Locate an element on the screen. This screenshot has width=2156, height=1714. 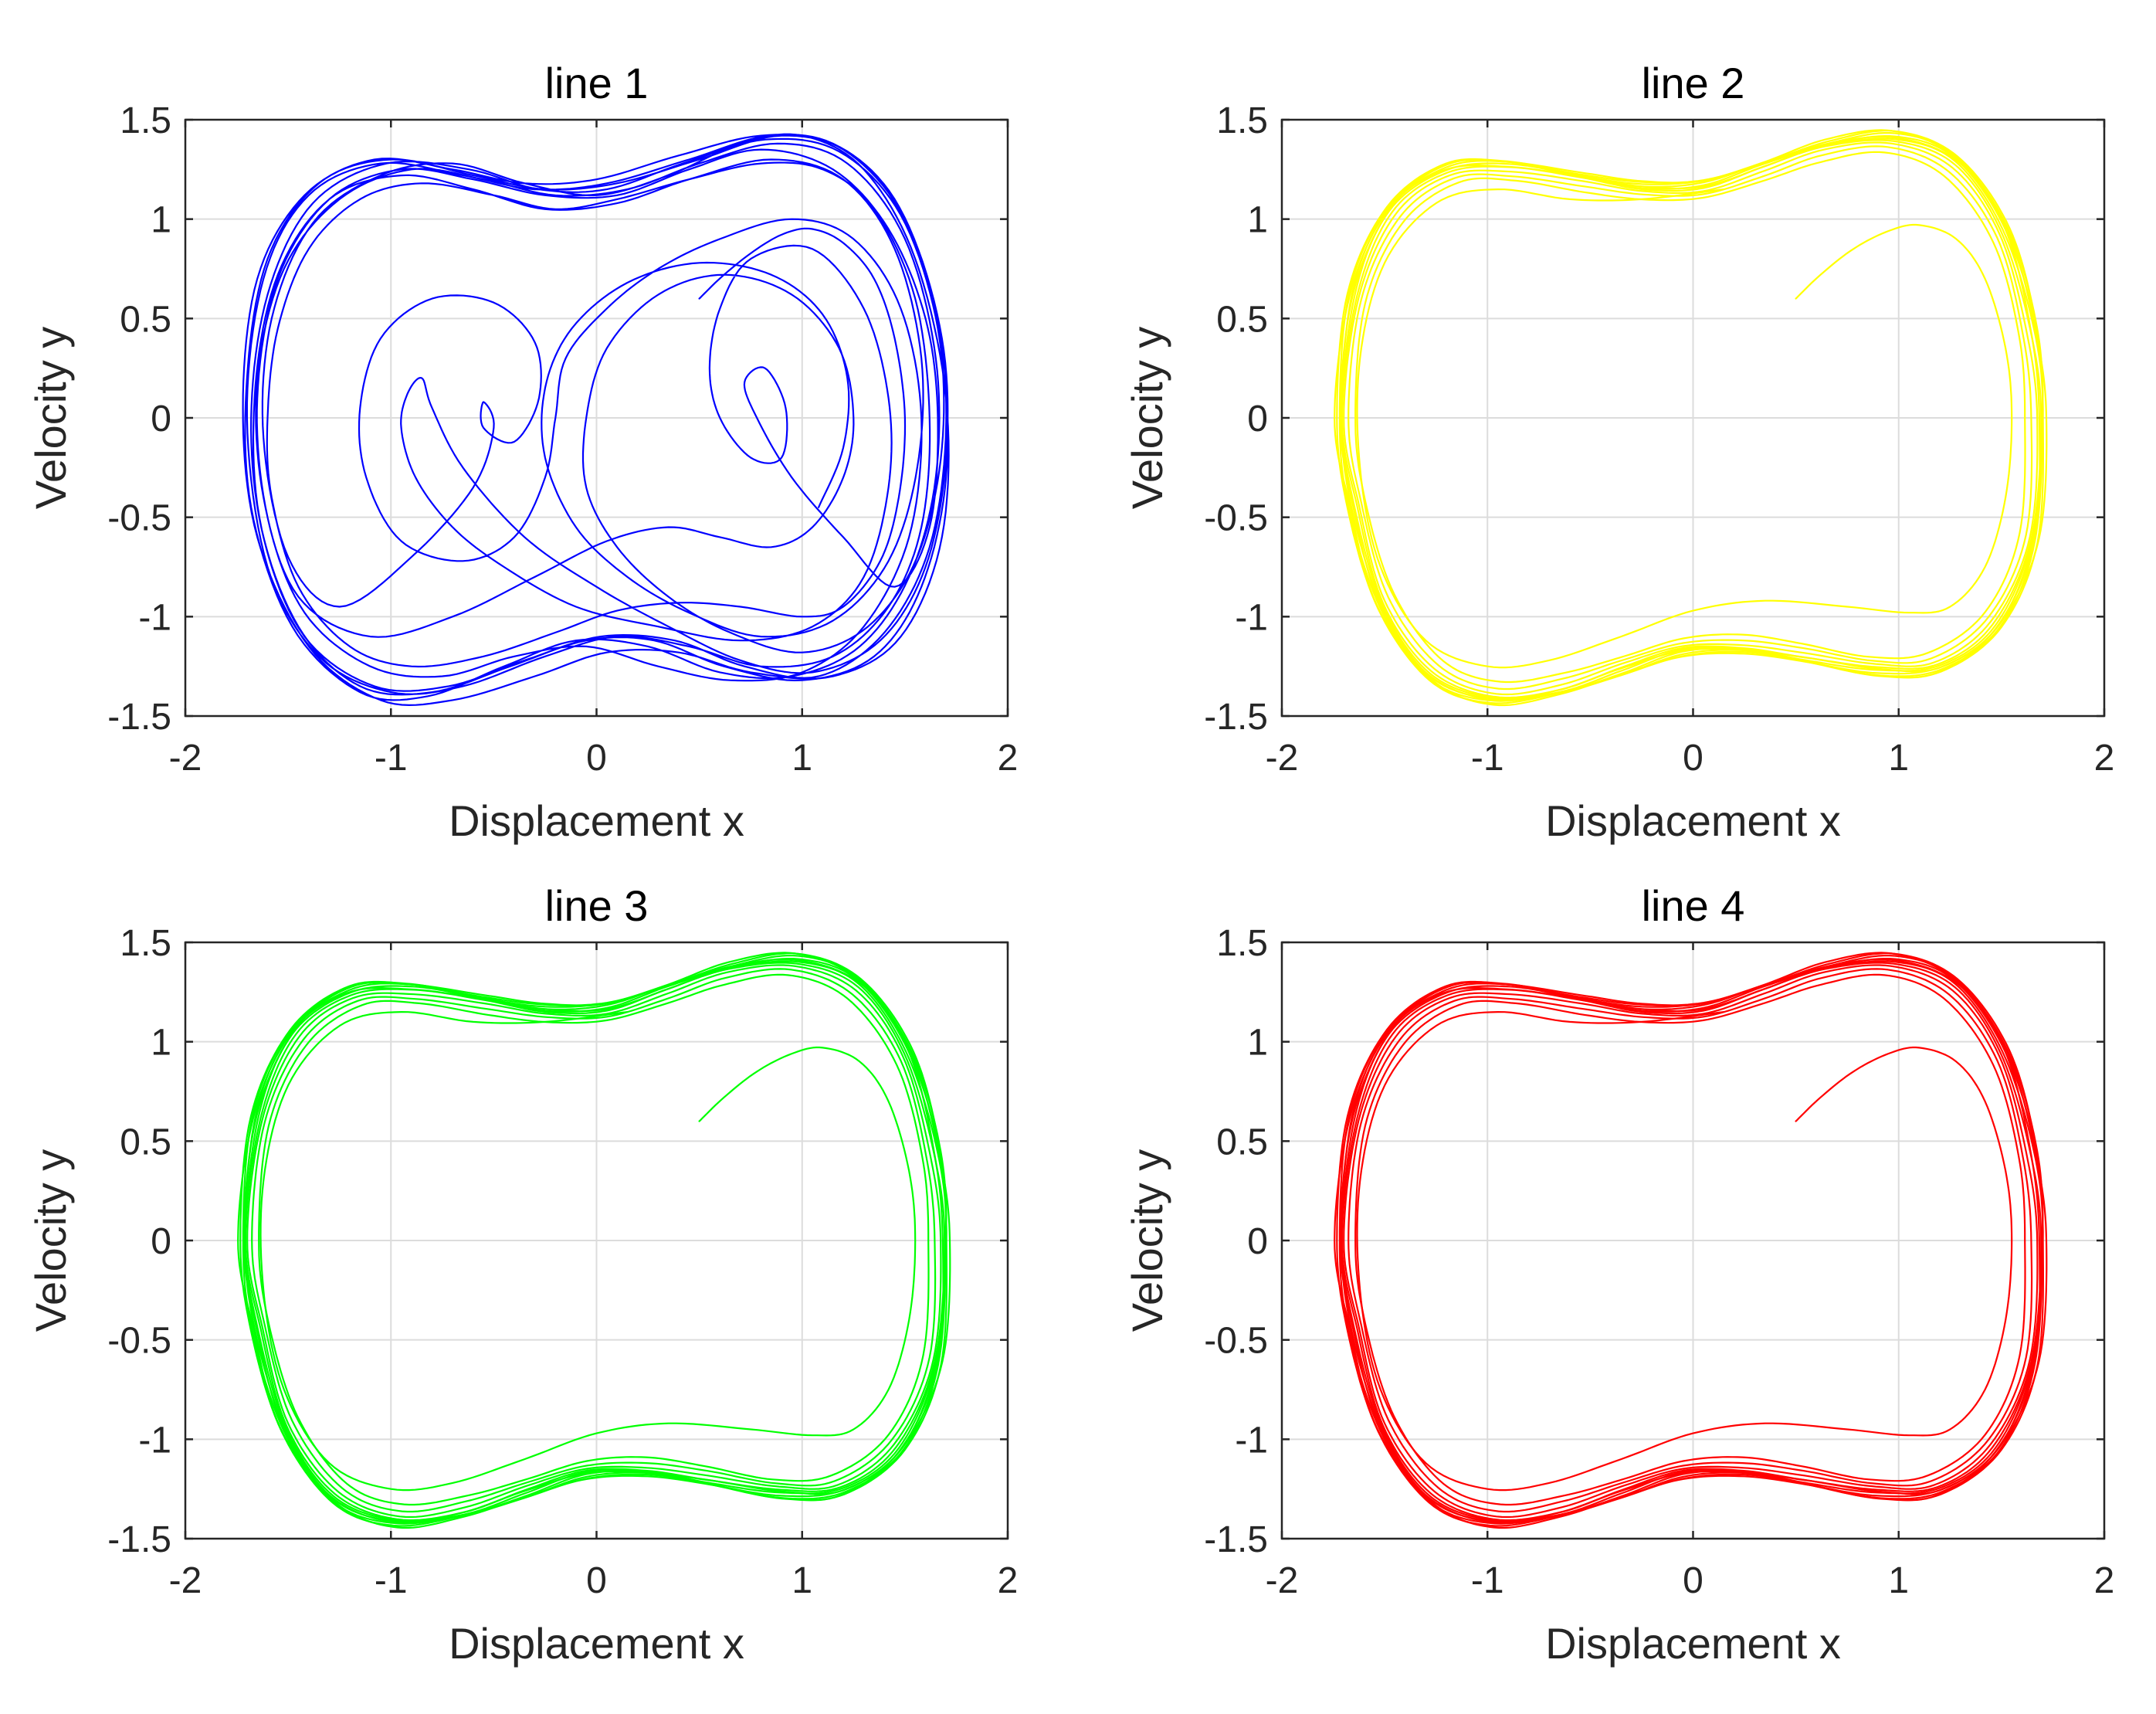
chart-title: line 3 is located at coordinates (597, 906).